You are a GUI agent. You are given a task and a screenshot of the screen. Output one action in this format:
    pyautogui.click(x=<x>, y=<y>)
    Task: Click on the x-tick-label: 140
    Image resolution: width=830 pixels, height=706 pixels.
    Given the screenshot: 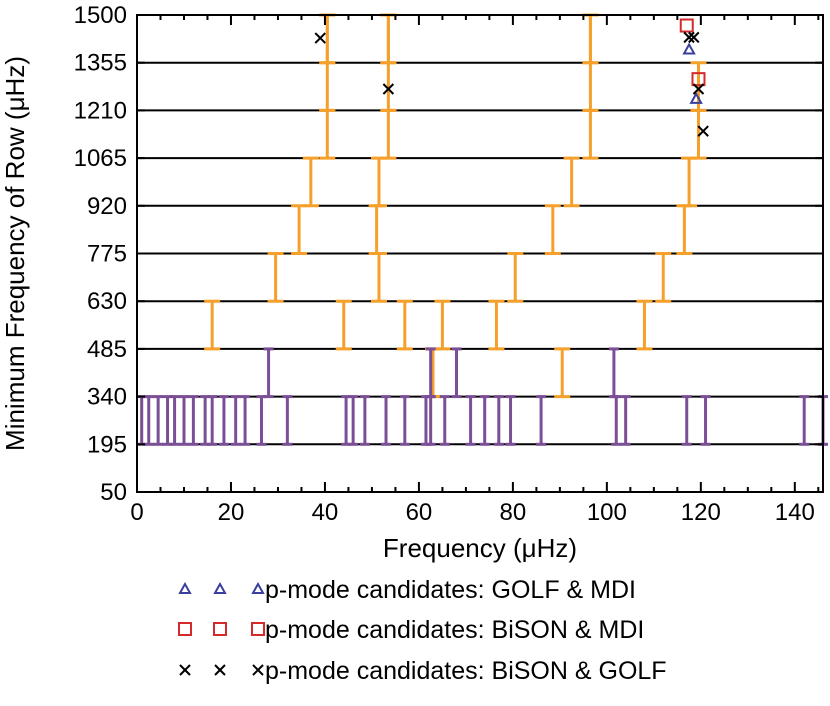 What is the action you would take?
    pyautogui.click(x=795, y=512)
    